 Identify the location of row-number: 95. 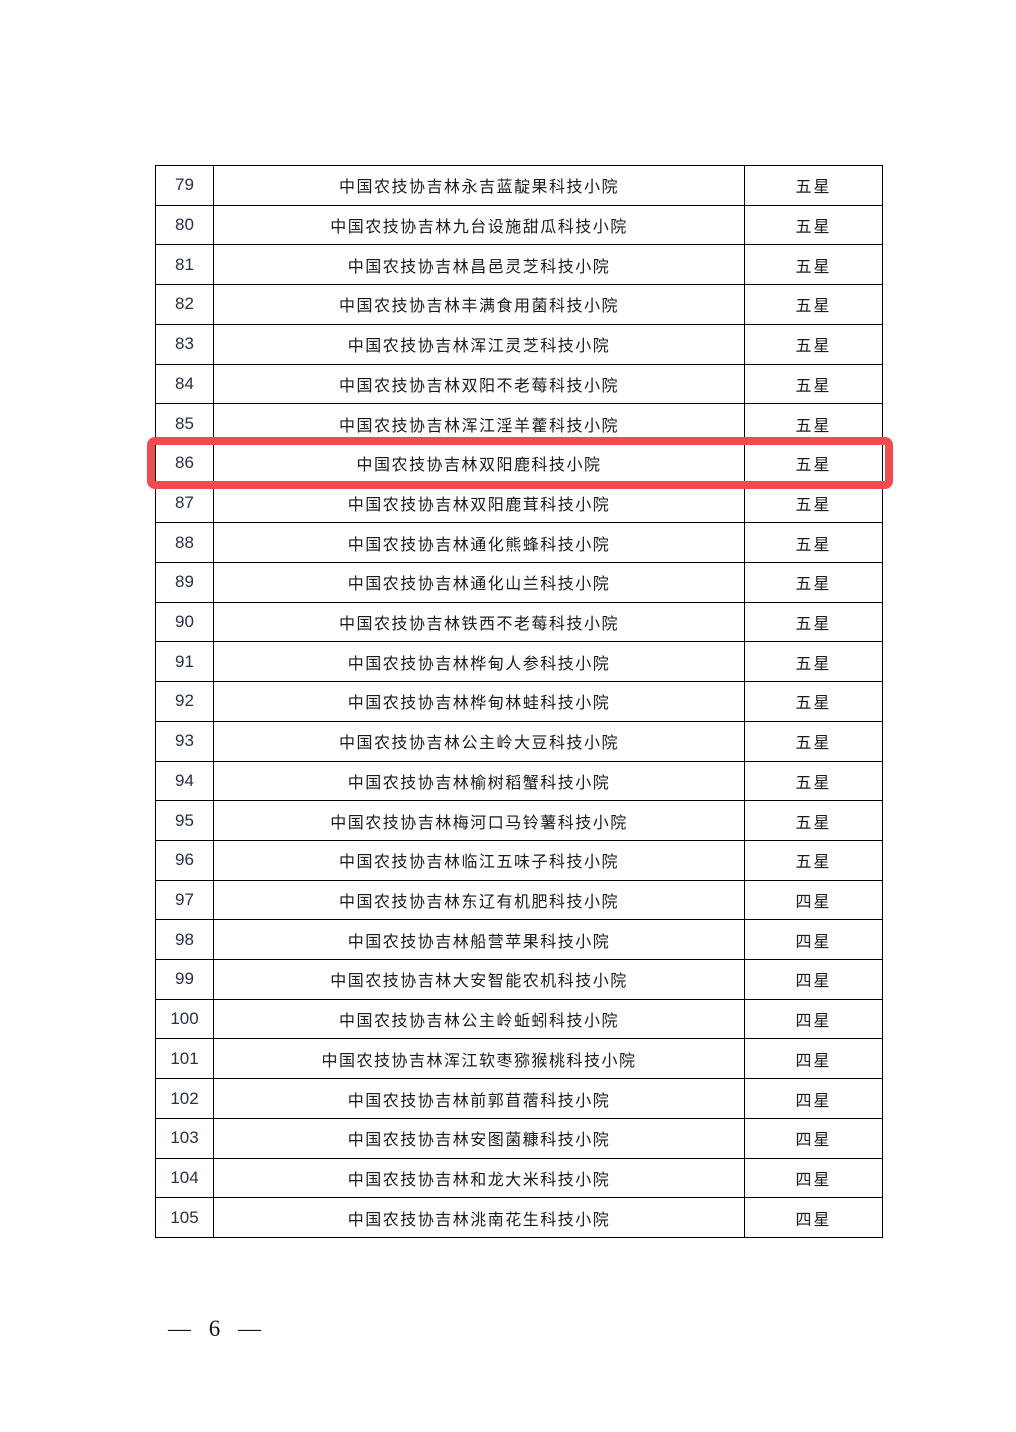
(185, 820).